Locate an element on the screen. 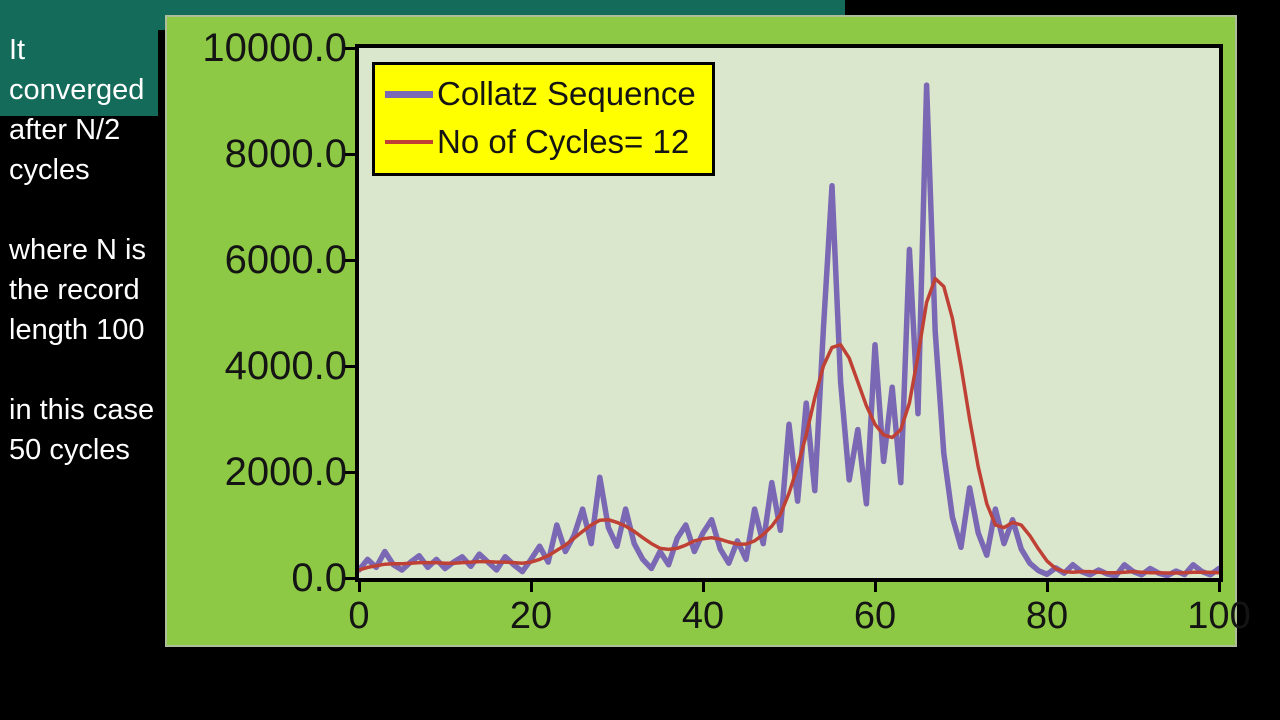 This screenshot has width=1280, height=720. narration-paragraph-1: It converged after N/2 cycles is located at coordinates (77, 110).